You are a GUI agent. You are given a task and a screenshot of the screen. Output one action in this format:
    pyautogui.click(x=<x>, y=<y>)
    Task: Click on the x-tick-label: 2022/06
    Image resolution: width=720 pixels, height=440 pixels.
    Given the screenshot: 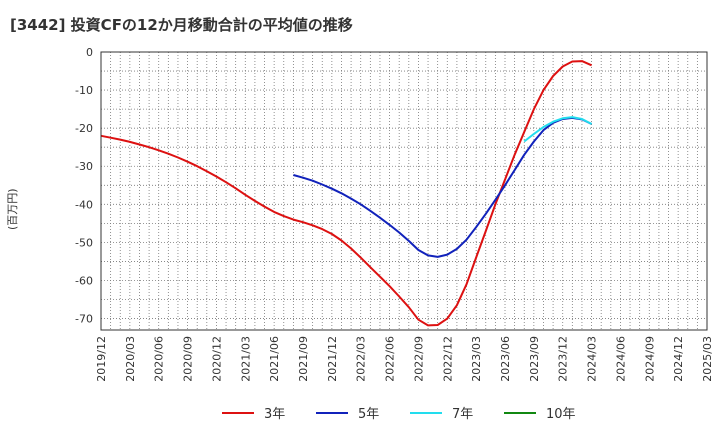 What is the action you would take?
    pyautogui.click(x=390, y=359)
    